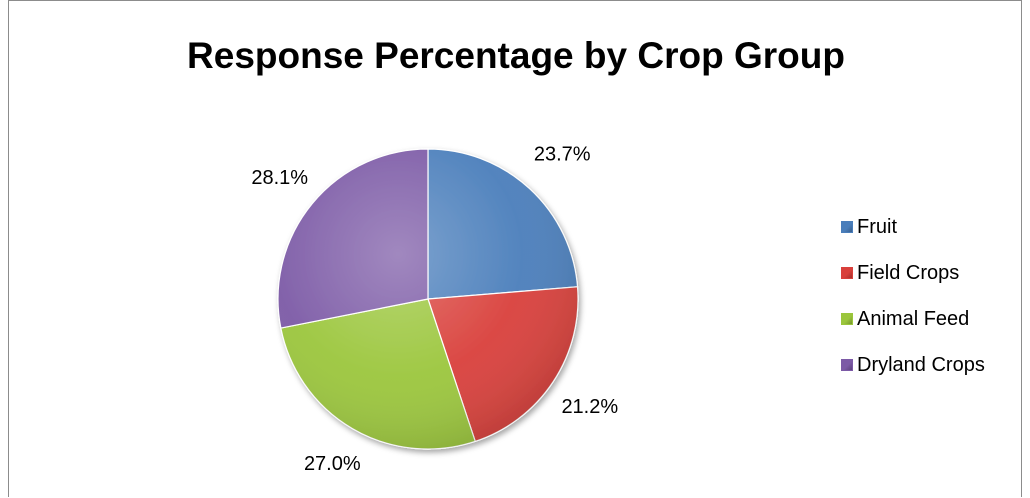  Describe the element at coordinates (332, 464) in the screenshot. I see `data-label-animal-feed: 27.0%` at that location.